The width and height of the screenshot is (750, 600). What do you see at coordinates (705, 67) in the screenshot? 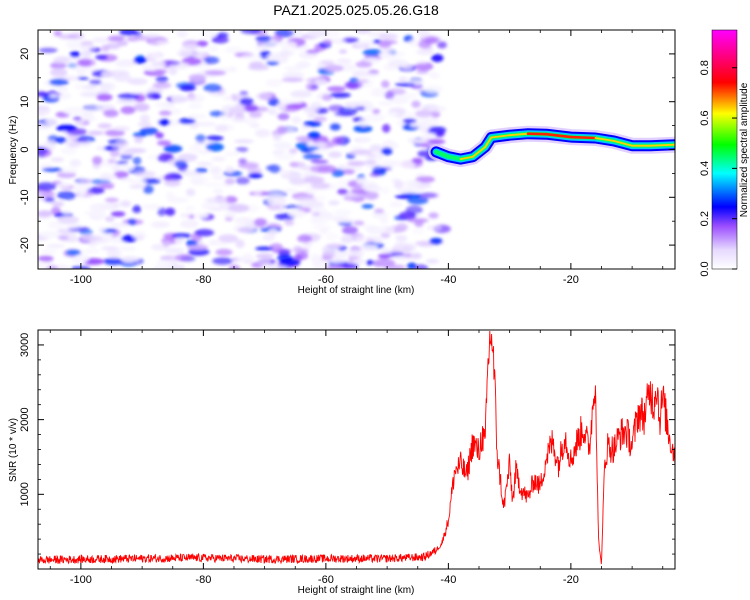
I see `colorbar-tick-label: 0.8` at bounding box center [705, 67].